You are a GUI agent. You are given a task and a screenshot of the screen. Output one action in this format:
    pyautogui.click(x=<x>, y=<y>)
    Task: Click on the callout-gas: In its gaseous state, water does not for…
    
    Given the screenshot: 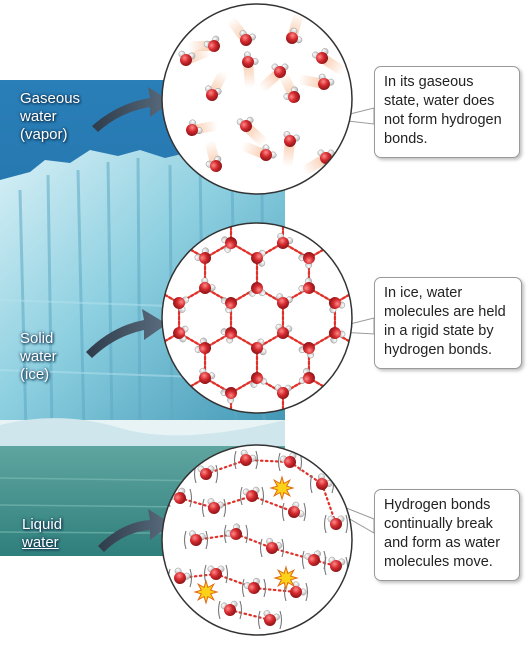 What is the action you would take?
    pyautogui.click(x=447, y=112)
    